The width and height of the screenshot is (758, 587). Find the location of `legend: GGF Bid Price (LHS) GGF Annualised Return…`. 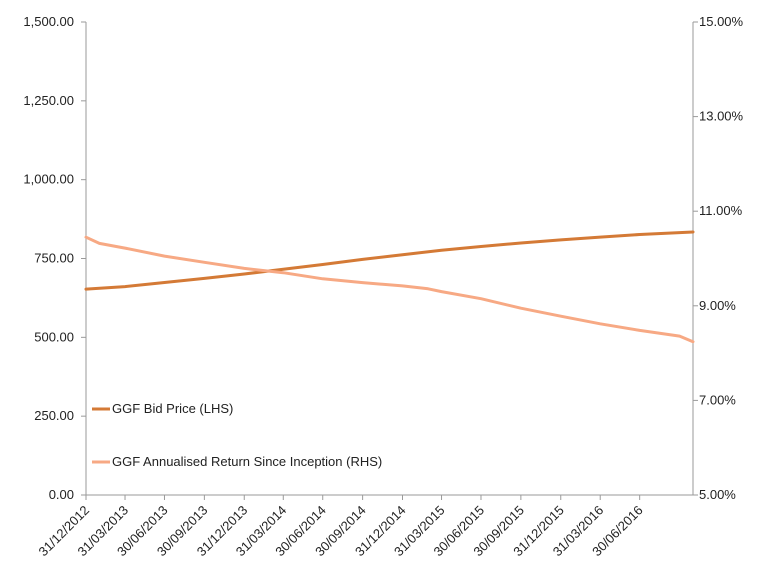

legend: GGF Bid Price (LHS) GGF Annualised Return… is located at coordinates (237, 435).